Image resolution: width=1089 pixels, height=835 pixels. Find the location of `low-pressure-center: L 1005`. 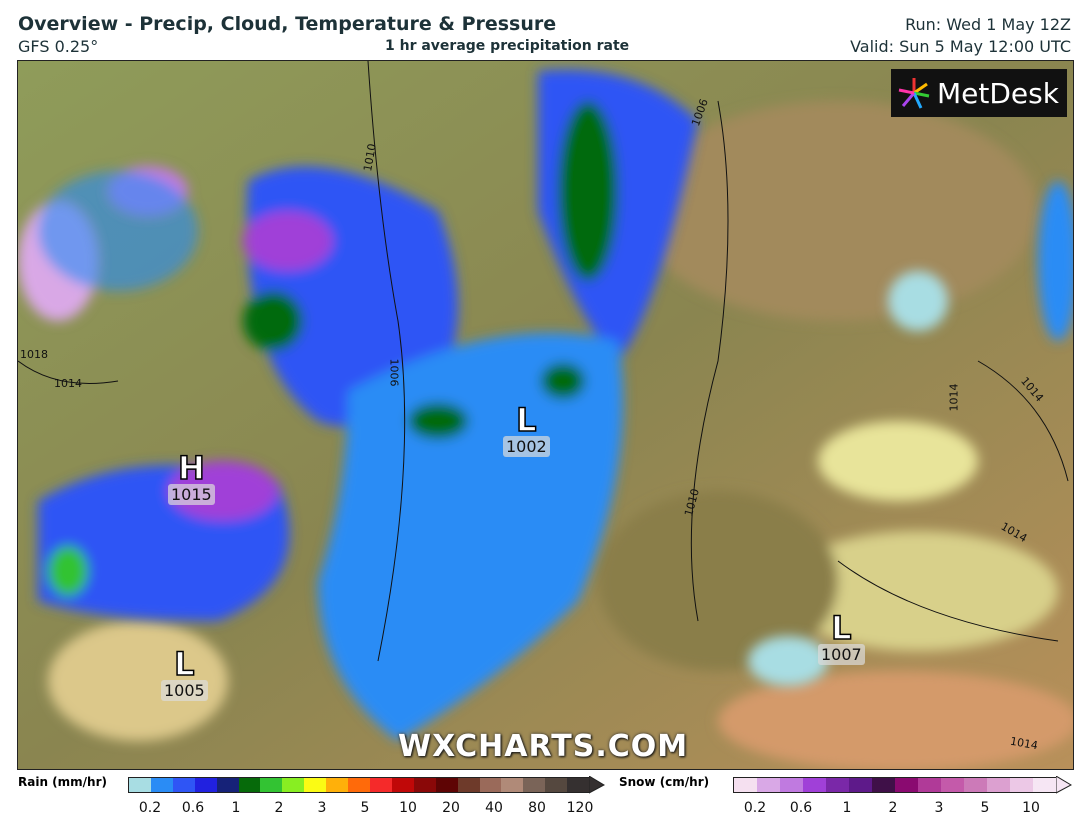

low-pressure-center: L 1005 is located at coordinates (184, 673).